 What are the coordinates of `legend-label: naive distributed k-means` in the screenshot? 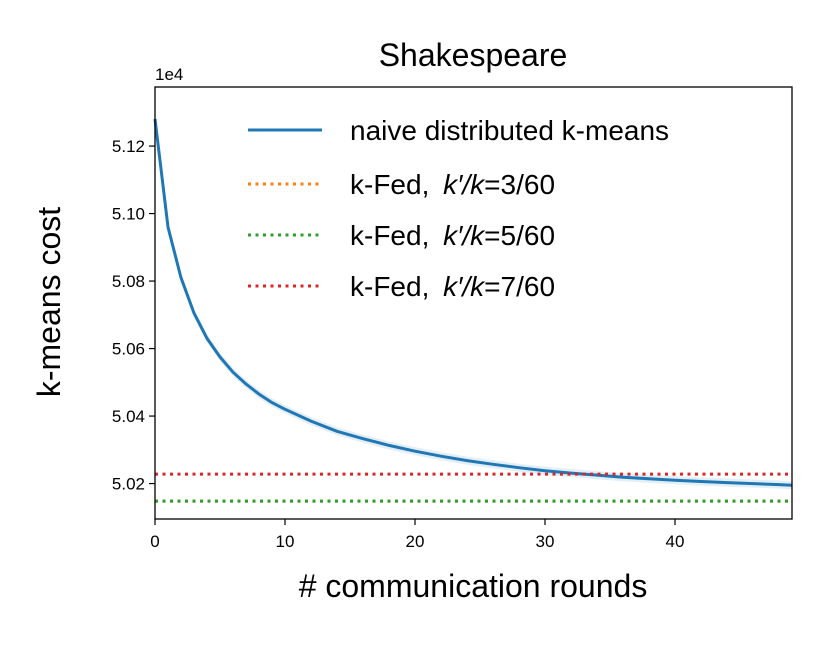 It's located at (509, 130).